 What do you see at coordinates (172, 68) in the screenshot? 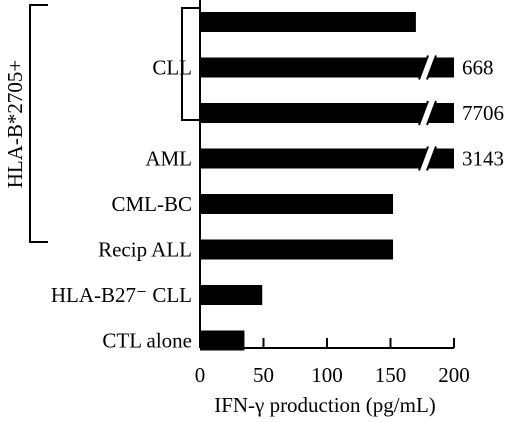
I see `category-label-1: CLL` at bounding box center [172, 68].